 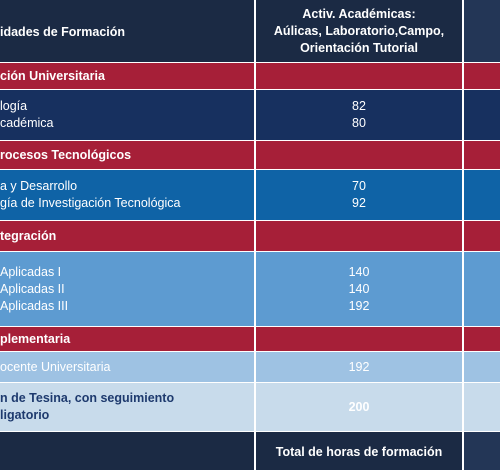 What do you see at coordinates (359, 13) in the screenshot?
I see `header-label: Activ. Académicas:` at bounding box center [359, 13].